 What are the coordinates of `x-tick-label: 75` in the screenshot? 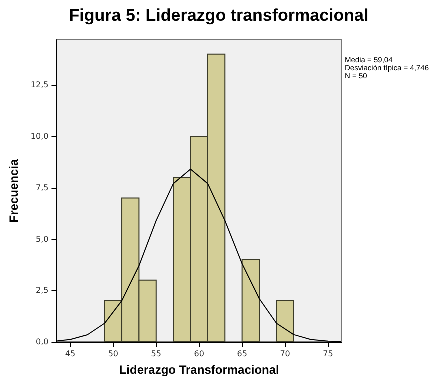 It's located at (328, 354).